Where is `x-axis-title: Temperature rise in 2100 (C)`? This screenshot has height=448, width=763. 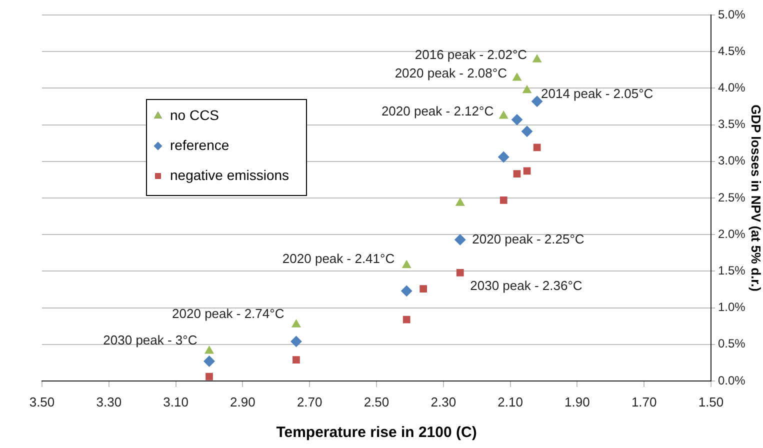 x-axis-title: Temperature rise in 2100 (C) is located at coordinates (376, 433).